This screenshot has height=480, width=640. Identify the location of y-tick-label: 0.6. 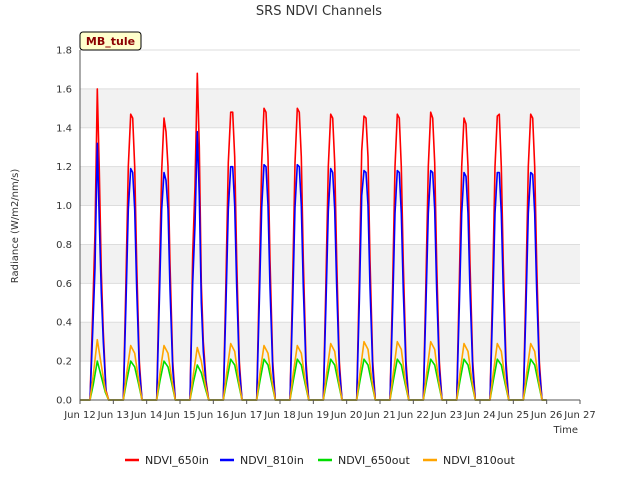
(64, 284).